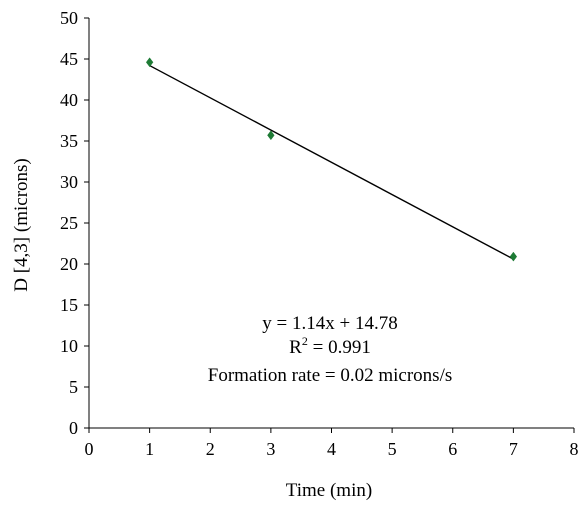 This screenshot has height=506, width=581. Describe the element at coordinates (329, 490) in the screenshot. I see `x-axis-title: Time (min)` at that location.